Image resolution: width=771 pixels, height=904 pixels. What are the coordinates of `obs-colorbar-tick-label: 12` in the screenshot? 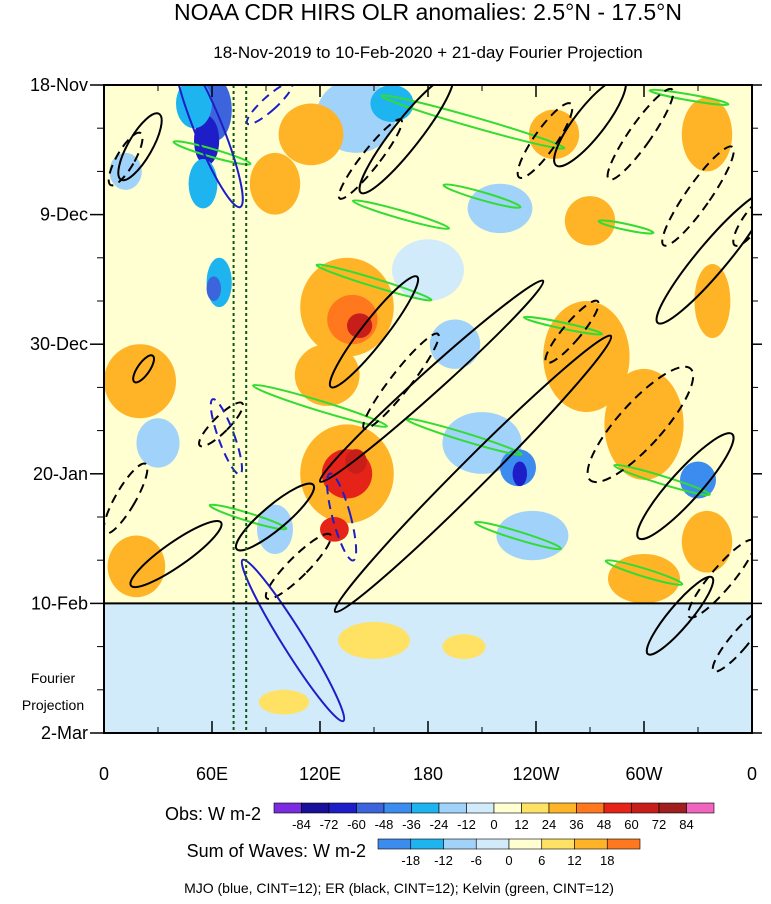 It's located at (521, 824).